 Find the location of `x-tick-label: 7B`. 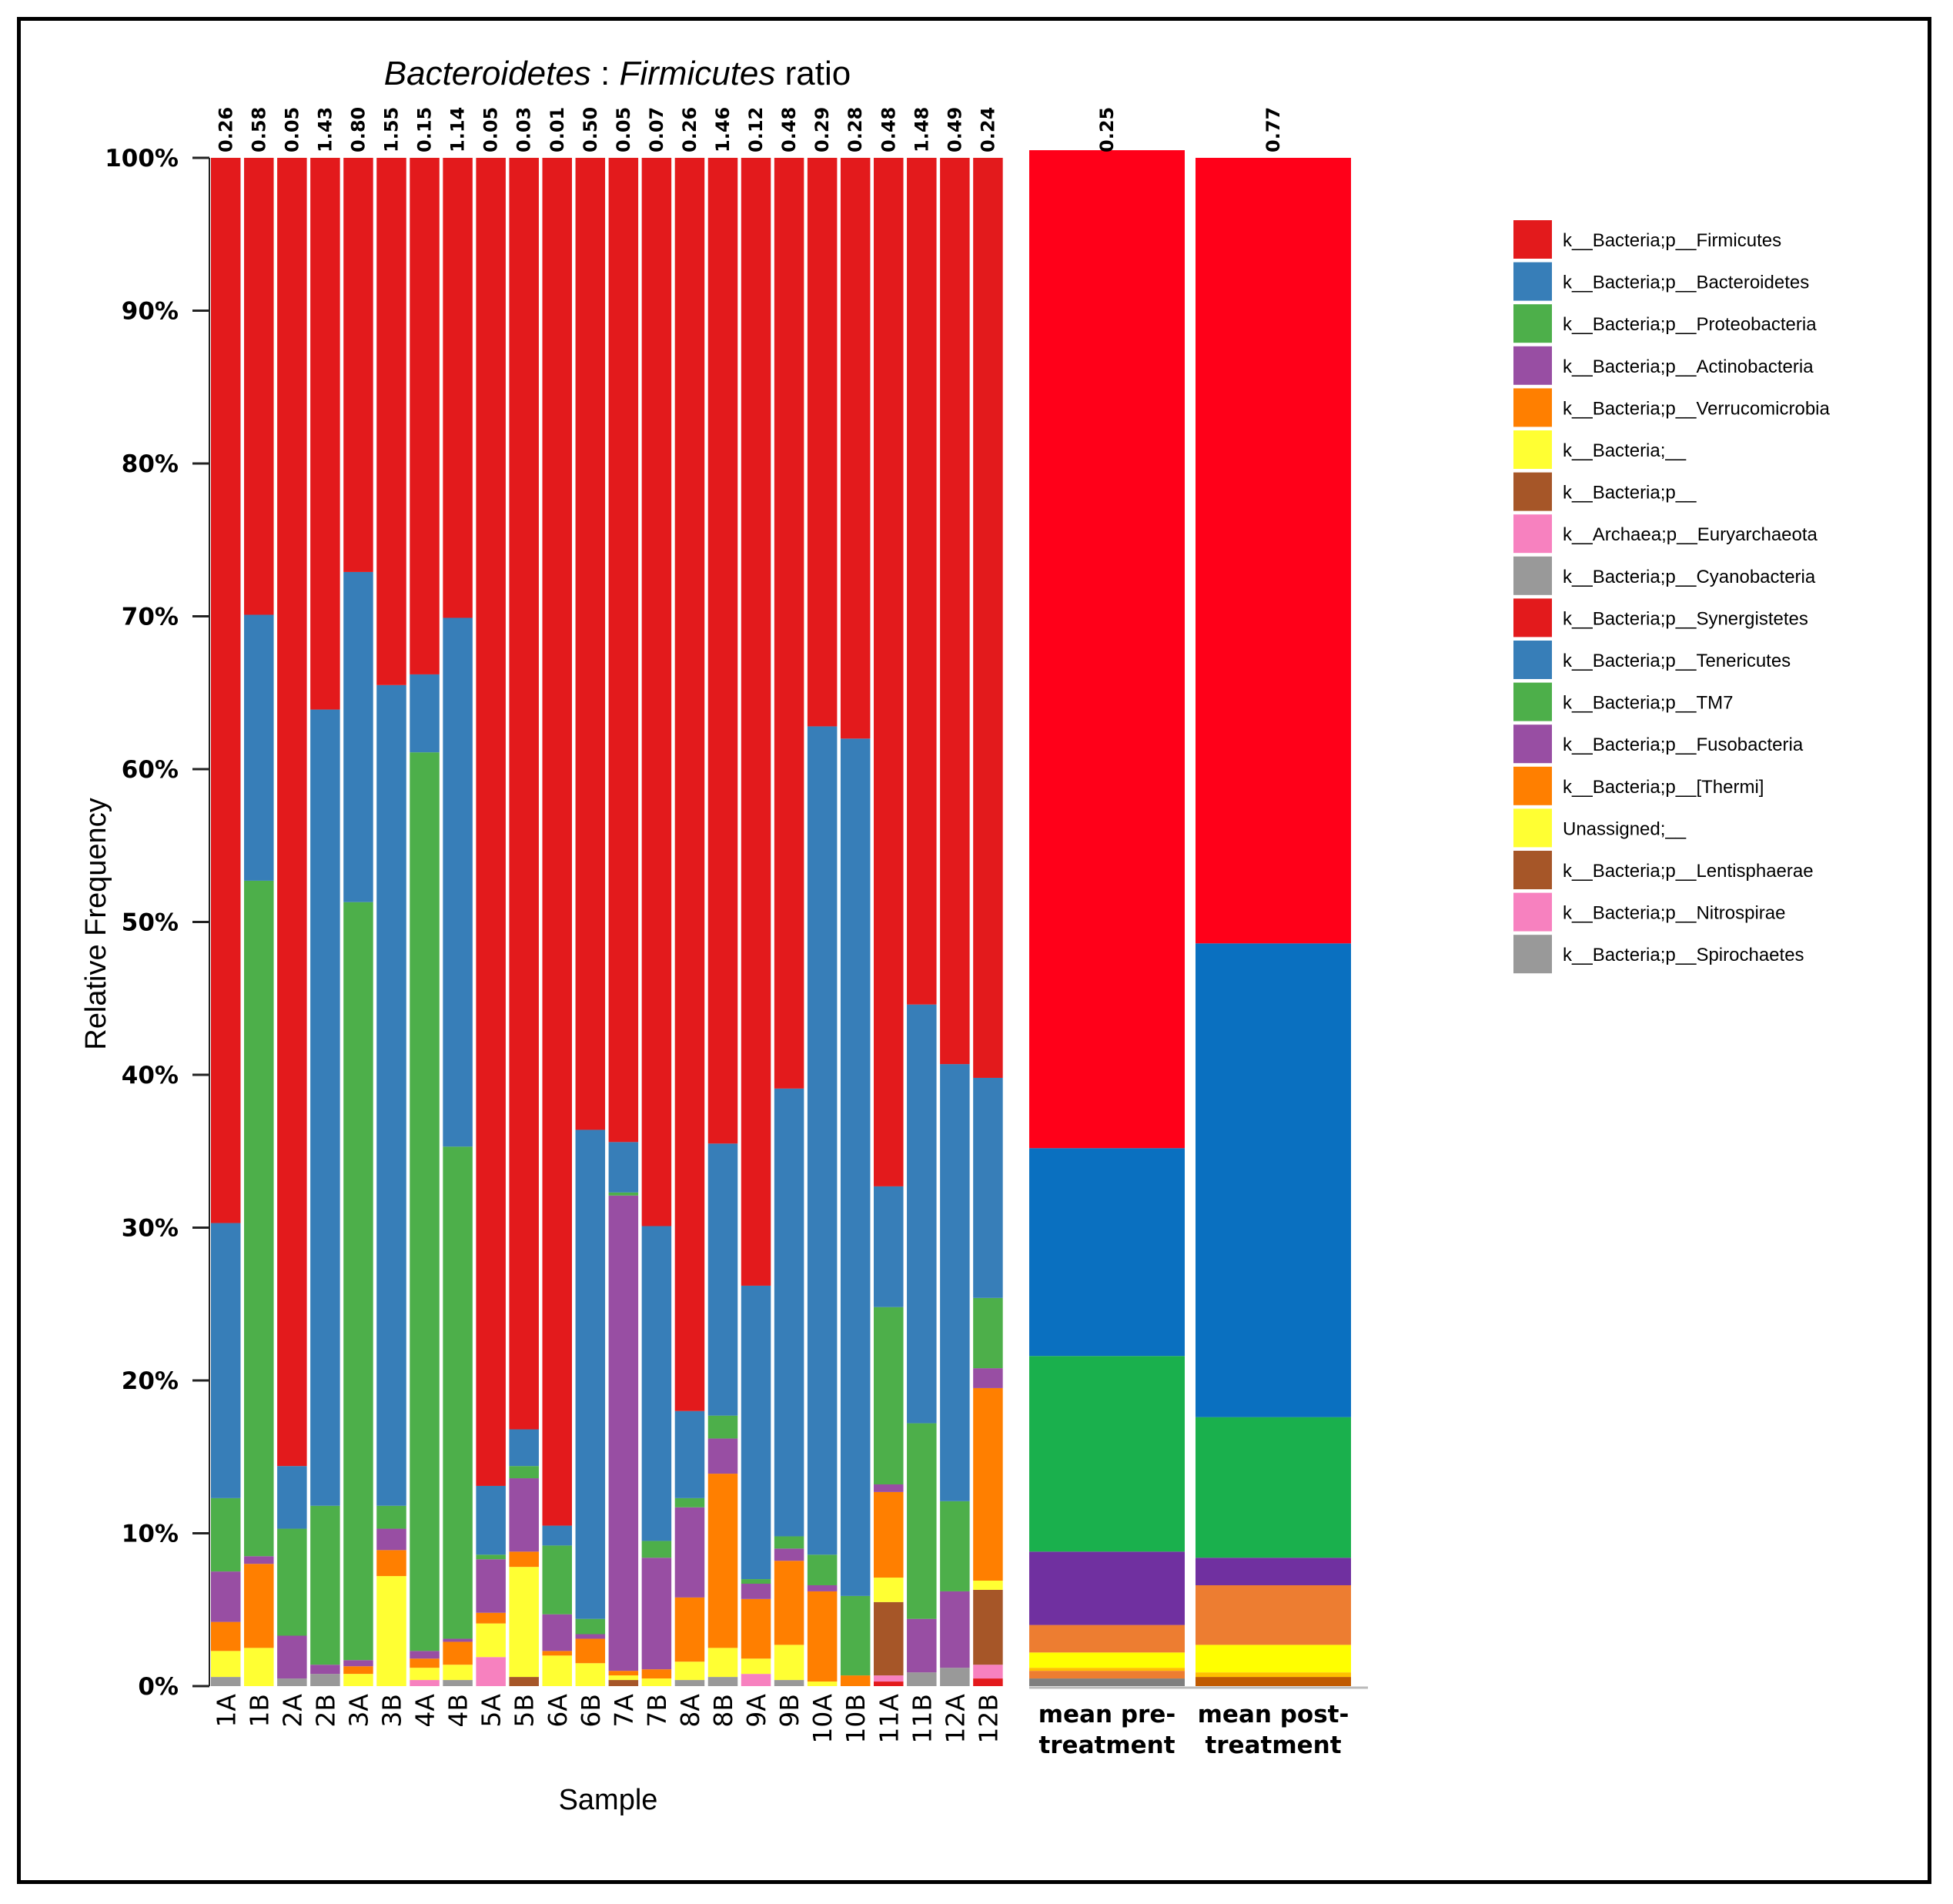

x-tick-label: 7B is located at coordinates (657, 1711).